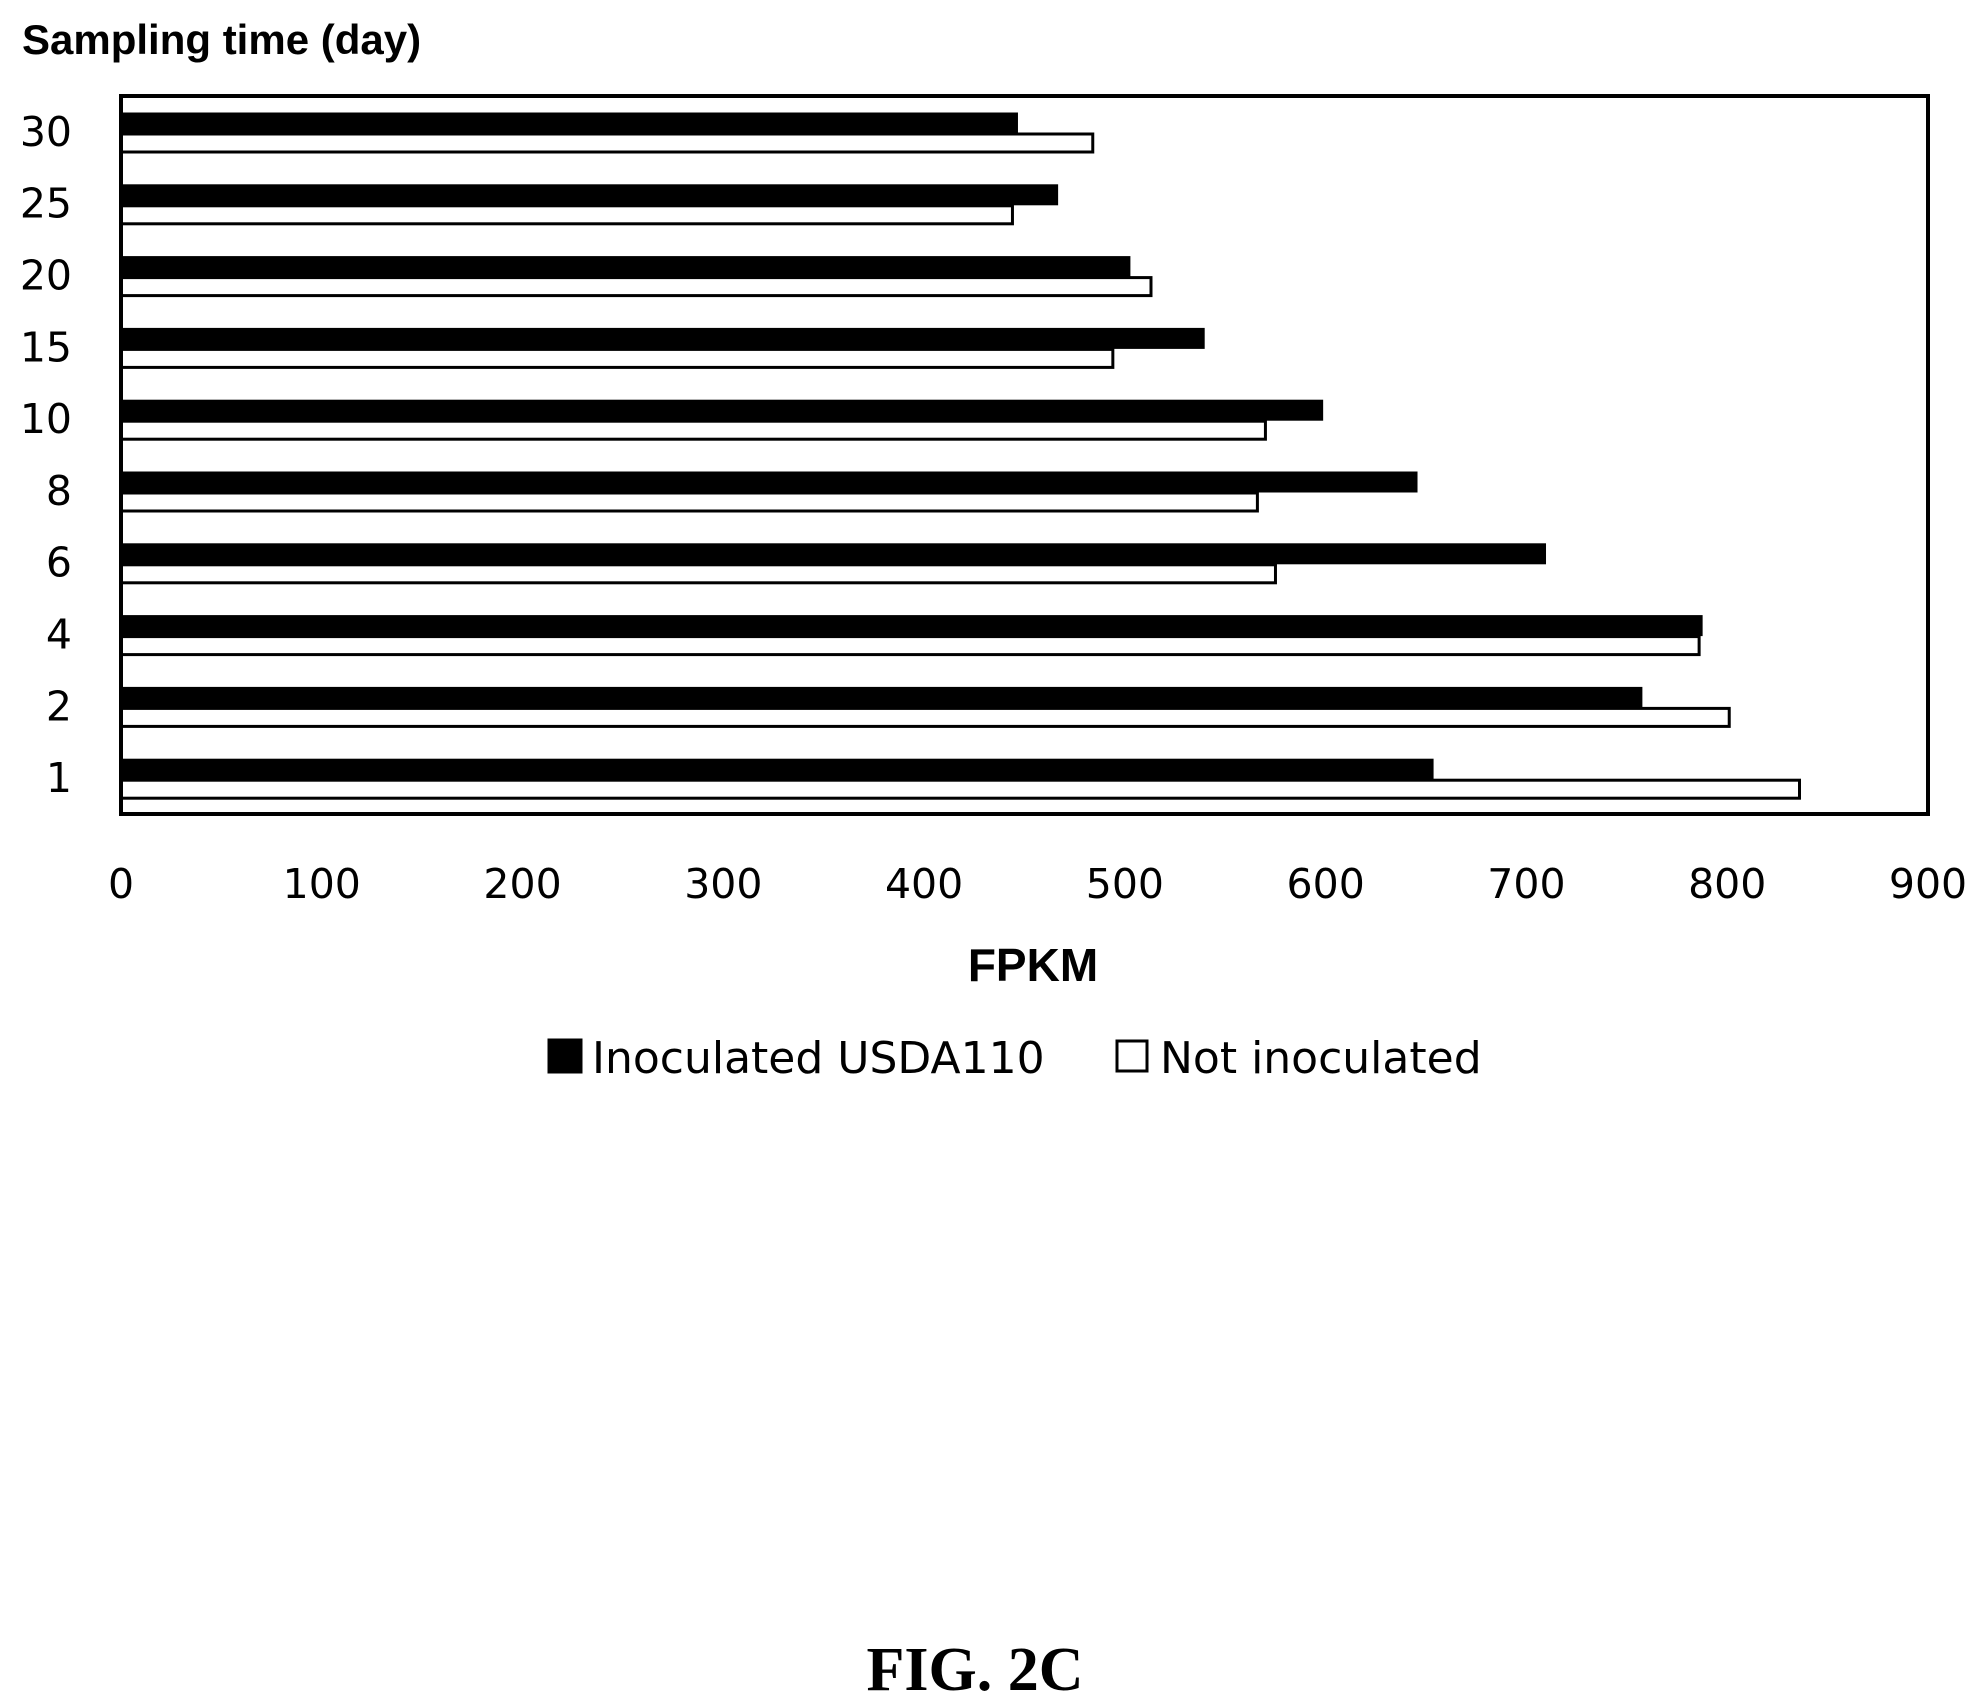  What do you see at coordinates (1526, 884) in the screenshot?
I see `x-tick-label: 700` at bounding box center [1526, 884].